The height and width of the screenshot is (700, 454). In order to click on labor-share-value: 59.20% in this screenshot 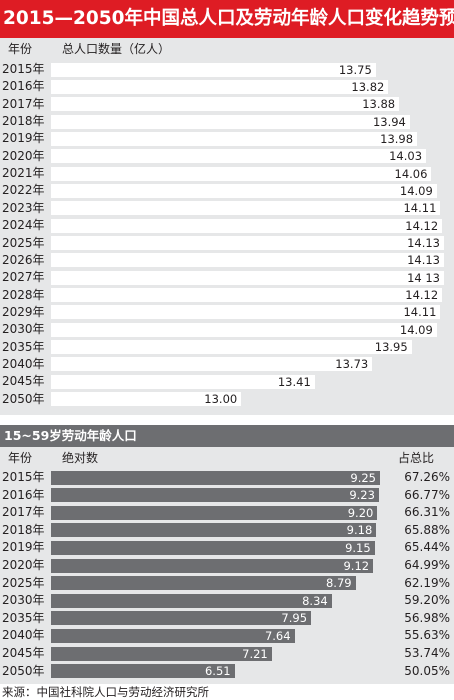, I will do `click(427, 600)`.